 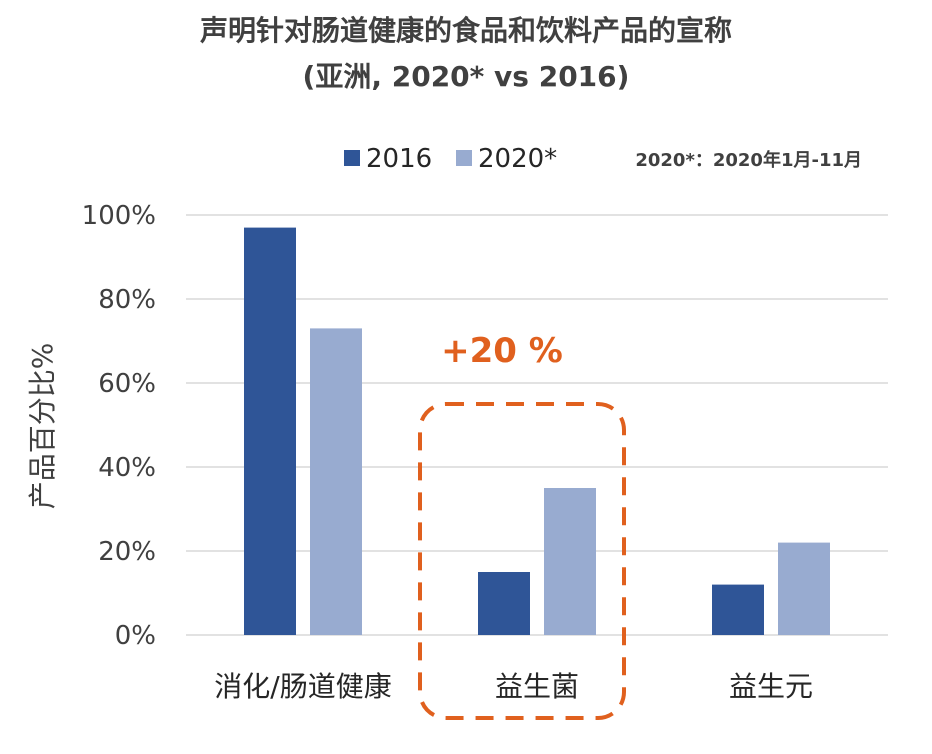 What do you see at coordinates (135, 636) in the screenshot?
I see `y-tick-label: 0%` at bounding box center [135, 636].